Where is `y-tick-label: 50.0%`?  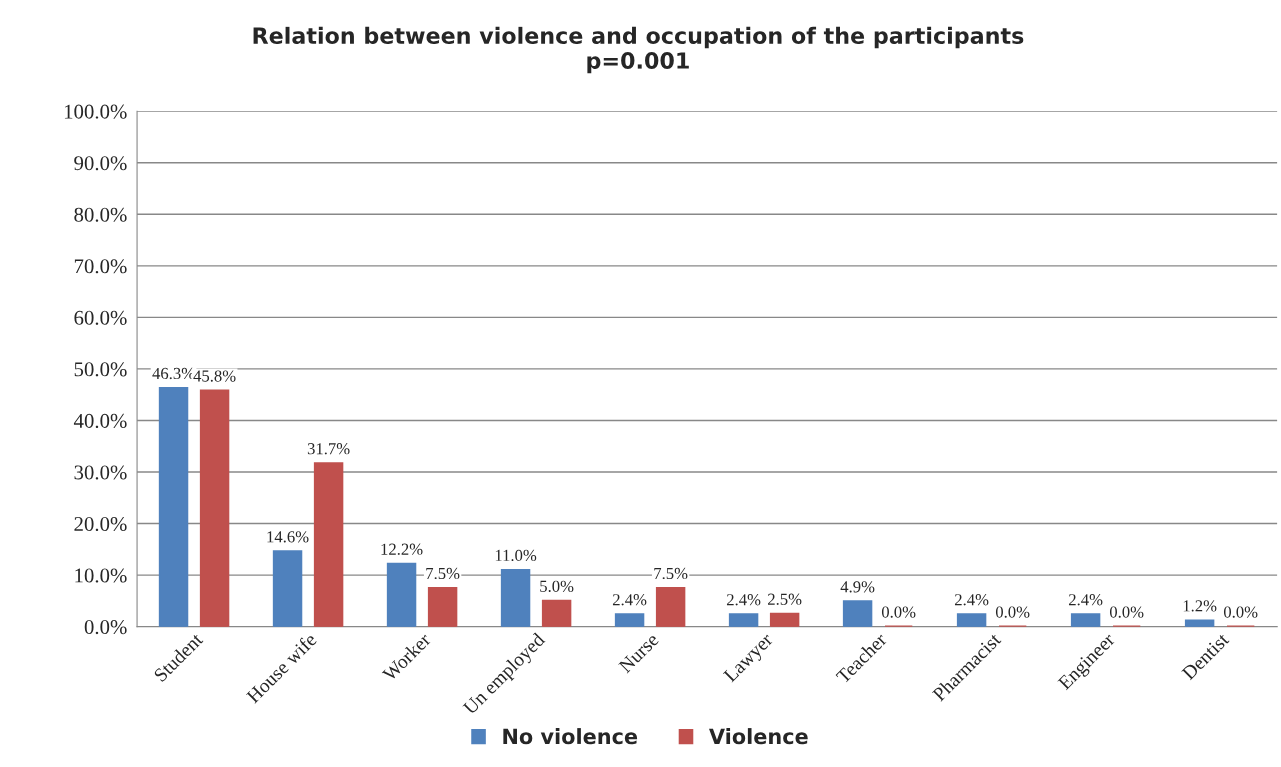 y-tick-label: 50.0% is located at coordinates (100, 369).